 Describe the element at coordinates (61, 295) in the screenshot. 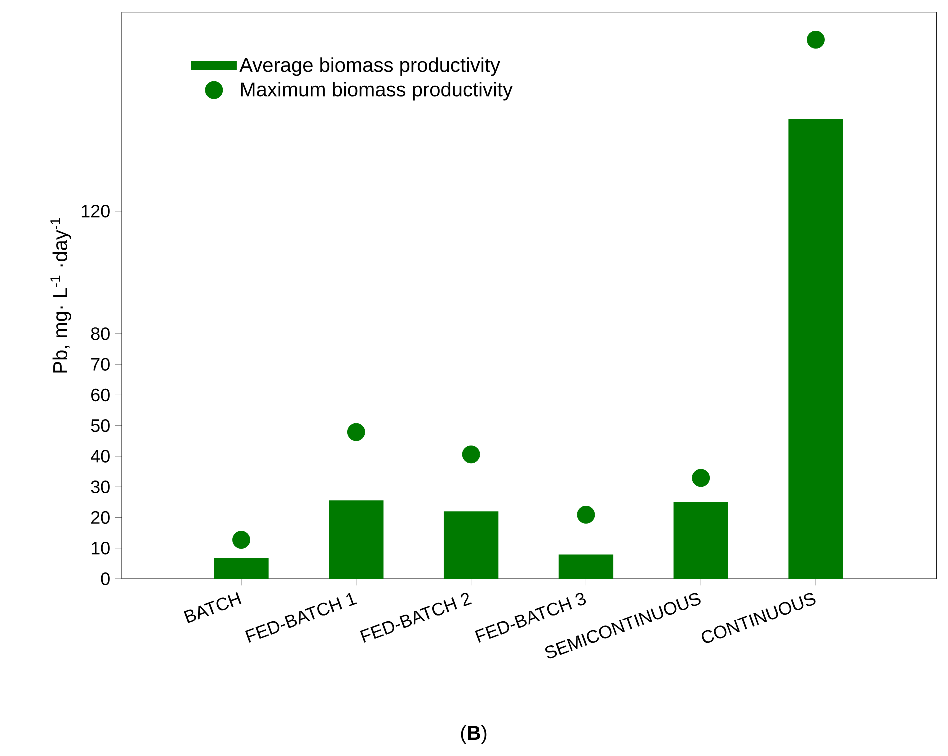

I see `y-axis-title: Pb, mg· L$^{-1}$ ·day$^{-1}$` at that location.